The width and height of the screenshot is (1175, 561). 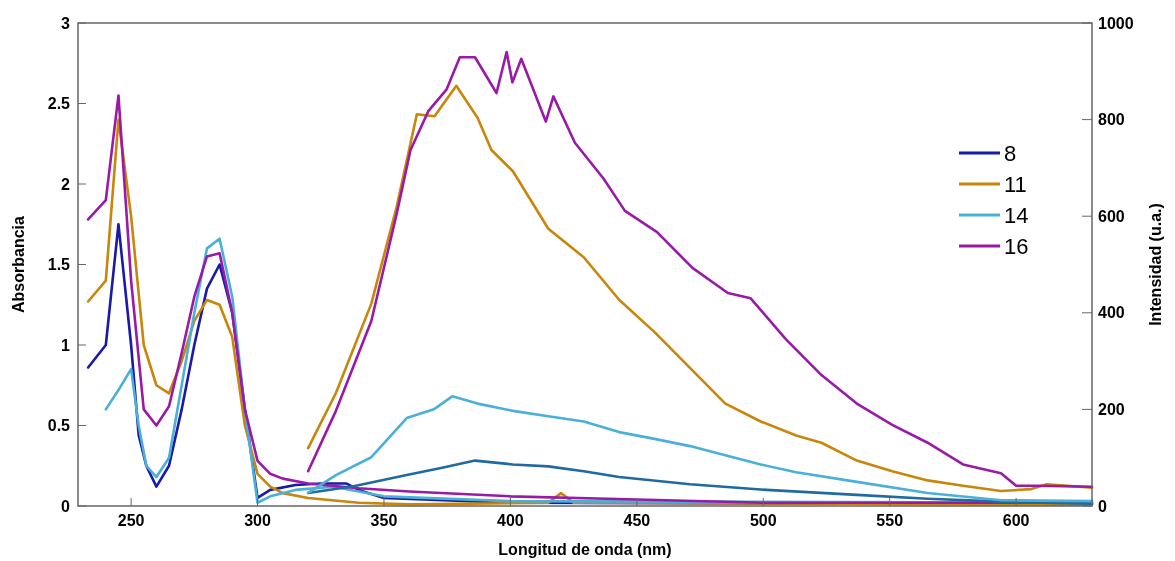 What do you see at coordinates (1015, 184) in the screenshot?
I see `legend-label: 11` at bounding box center [1015, 184].